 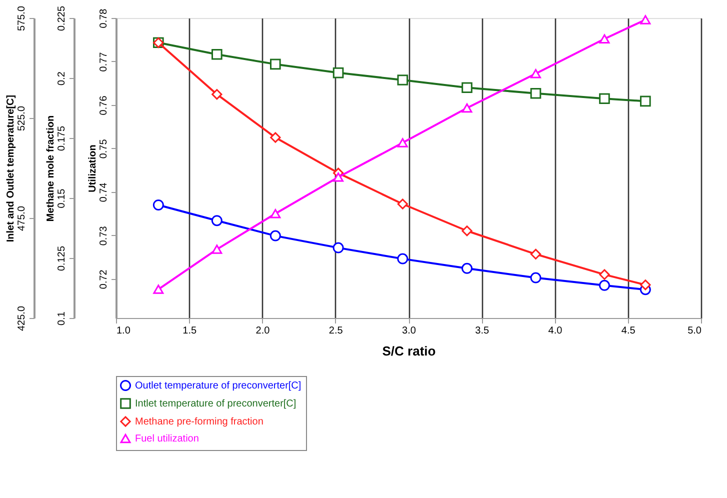 What do you see at coordinates (62, 19) in the screenshot?
I see `y2-tick-label: 0.225` at bounding box center [62, 19].